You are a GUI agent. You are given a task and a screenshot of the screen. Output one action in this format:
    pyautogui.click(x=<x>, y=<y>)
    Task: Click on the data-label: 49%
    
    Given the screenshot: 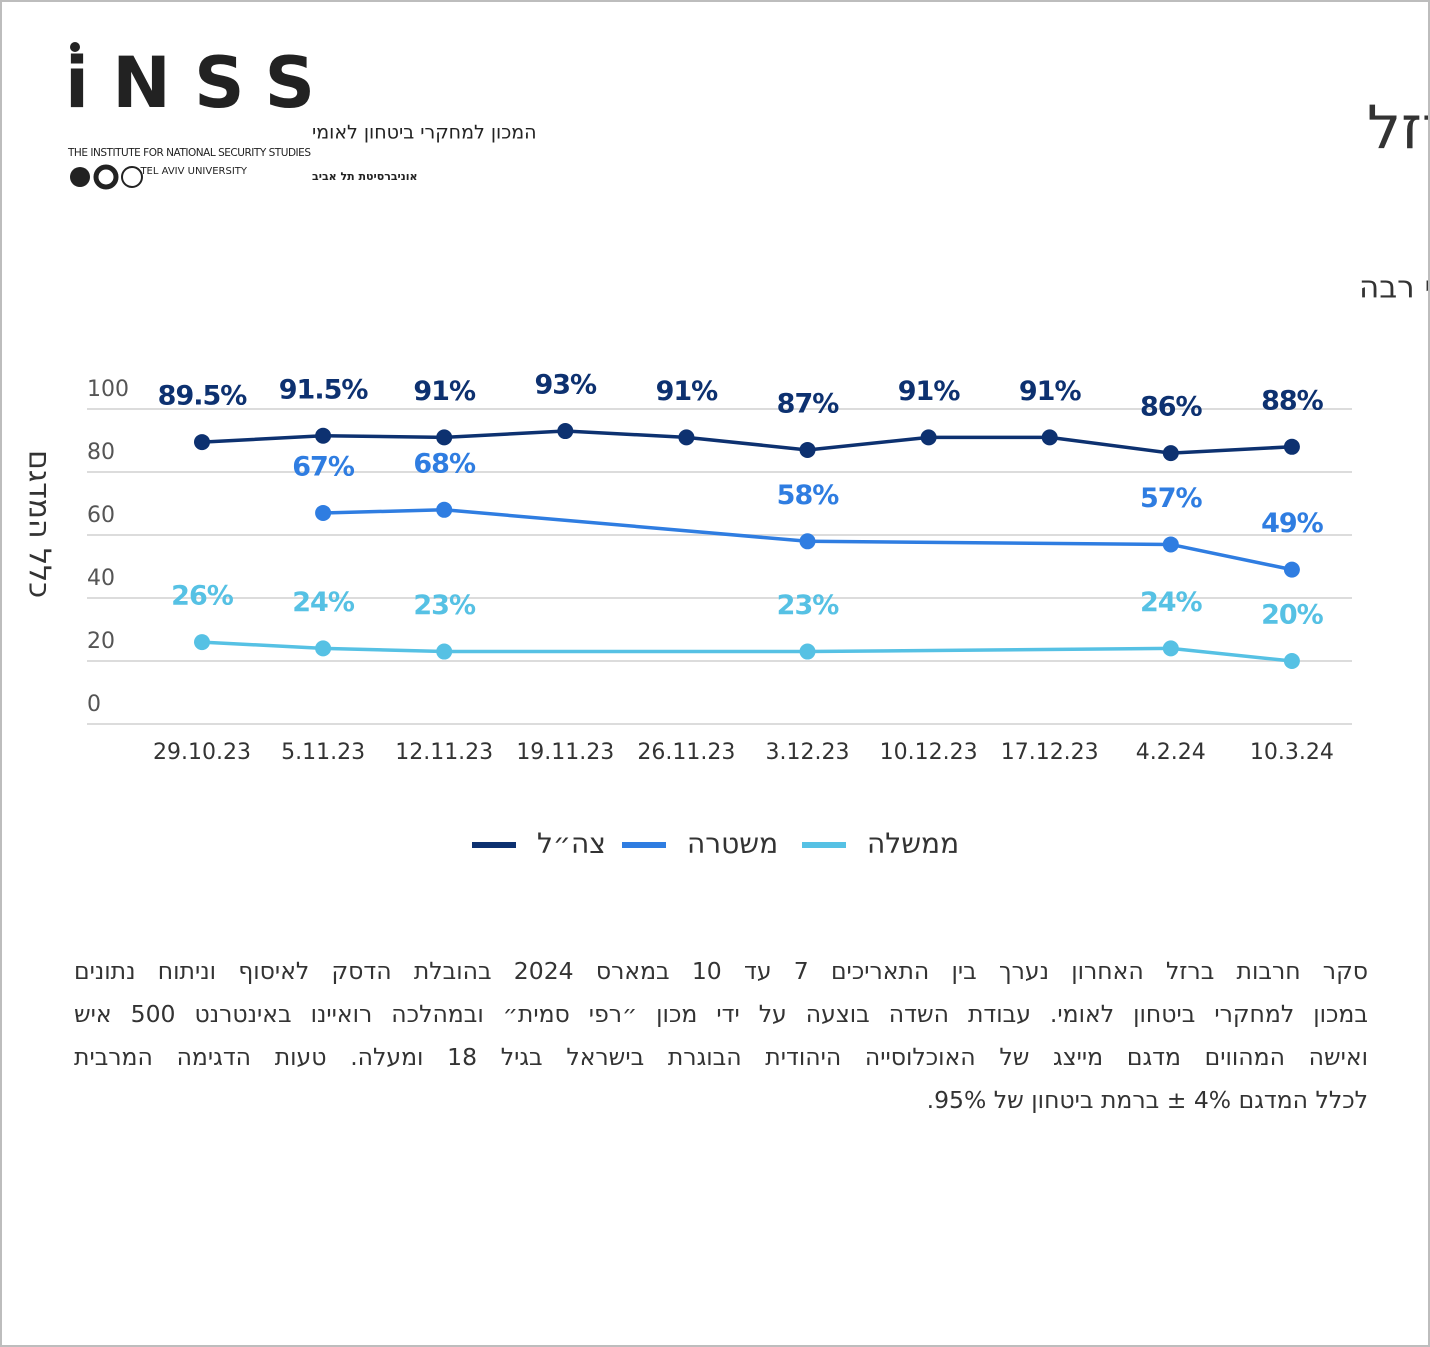 What is the action you would take?
    pyautogui.click(x=1292, y=523)
    